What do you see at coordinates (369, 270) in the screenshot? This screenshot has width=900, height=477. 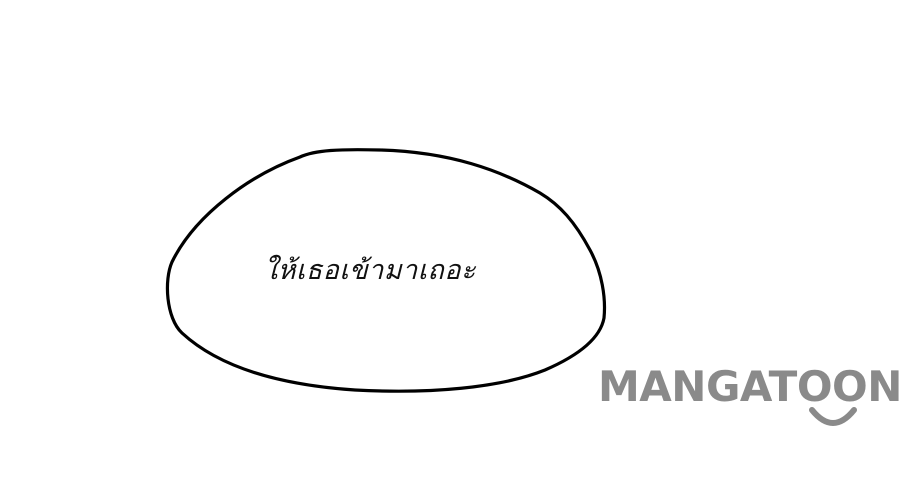 I see `speech-bubble-text: ให้เธอเข้ามาเถอะ` at bounding box center [369, 270].